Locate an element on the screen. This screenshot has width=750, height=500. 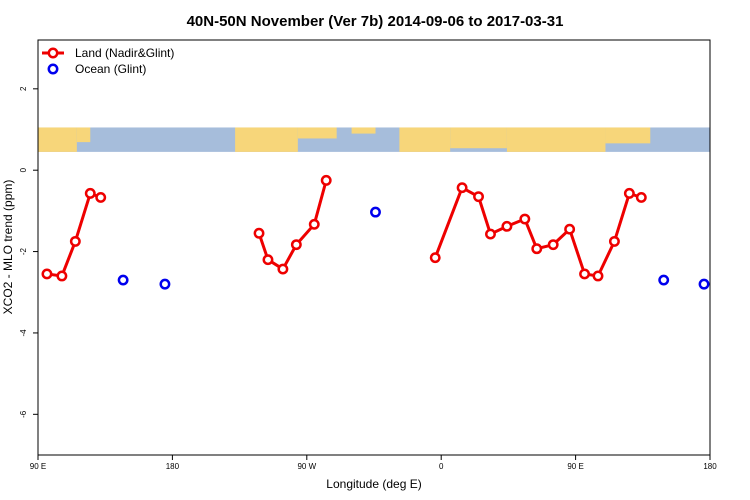
y-tick-label: -6 is located at coordinates (23, 414).